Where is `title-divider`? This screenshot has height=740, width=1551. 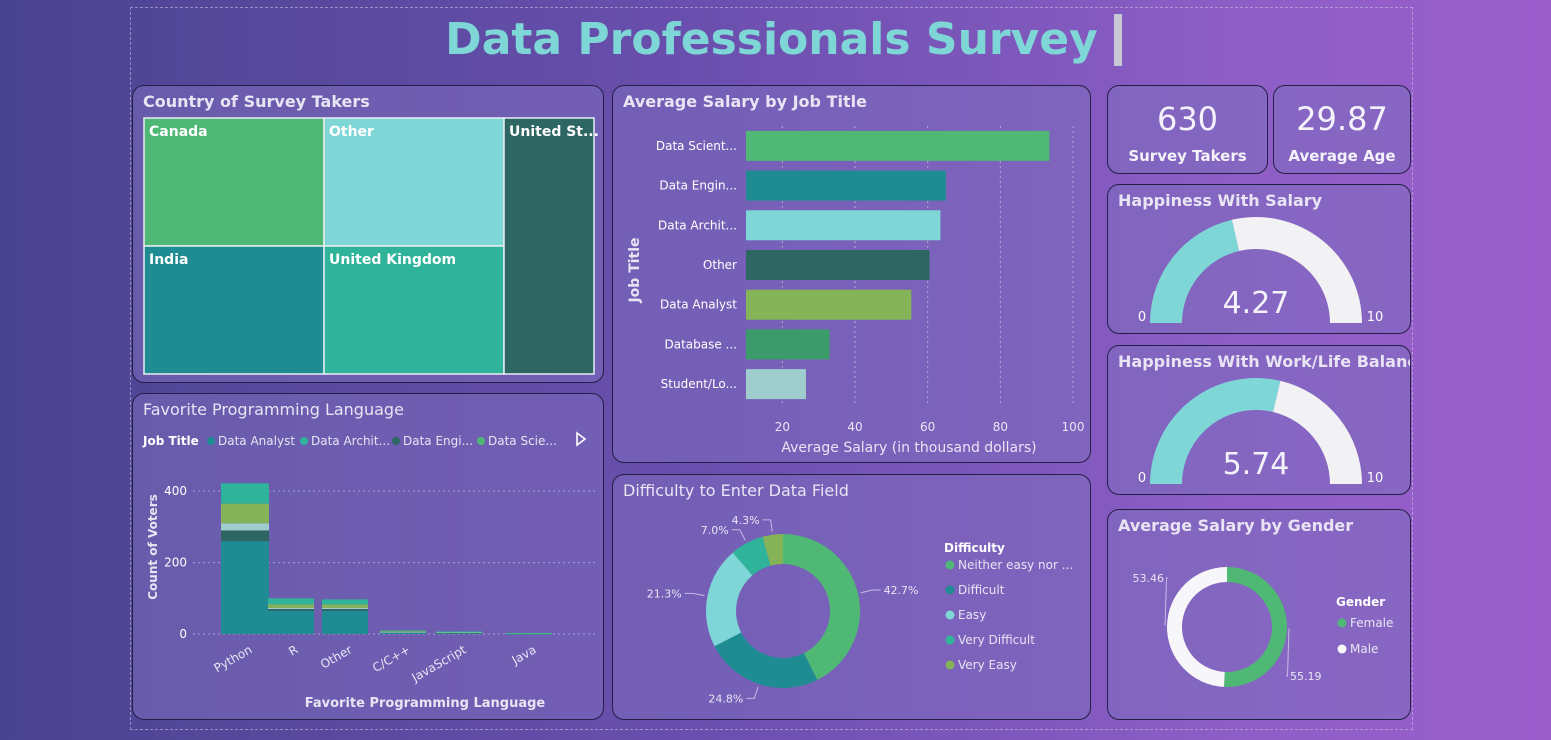
title-divider is located at coordinates (1118, 40).